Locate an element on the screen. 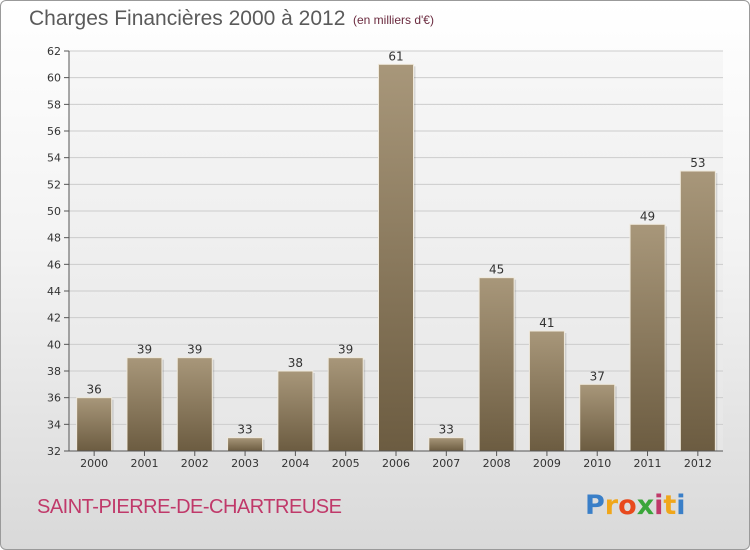 Image resolution: width=750 pixels, height=550 pixels. bar-2011 is located at coordinates (647, 337).